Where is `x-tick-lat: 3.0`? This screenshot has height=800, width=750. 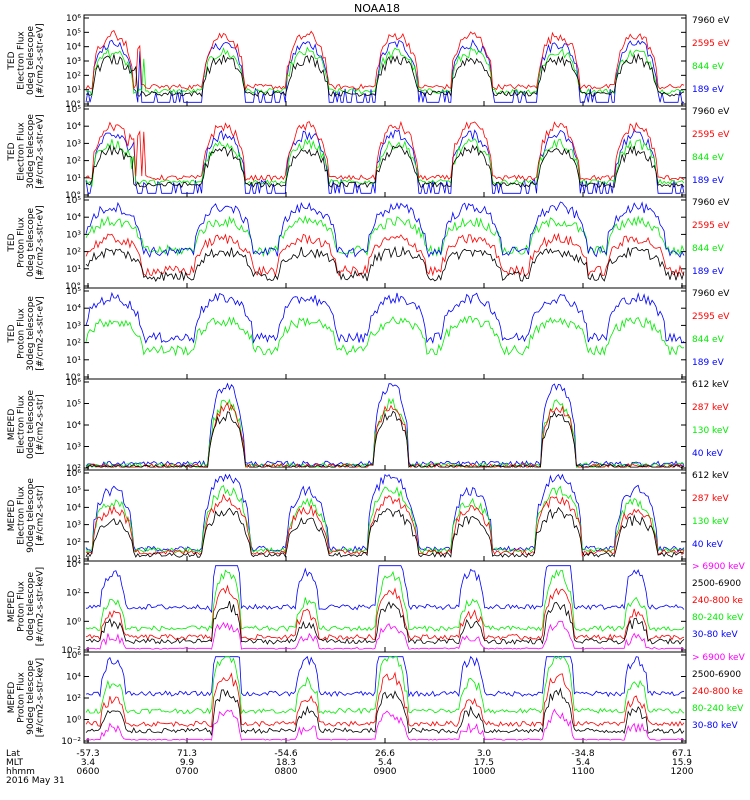 x-tick-lat: 3.0 is located at coordinates (484, 754).